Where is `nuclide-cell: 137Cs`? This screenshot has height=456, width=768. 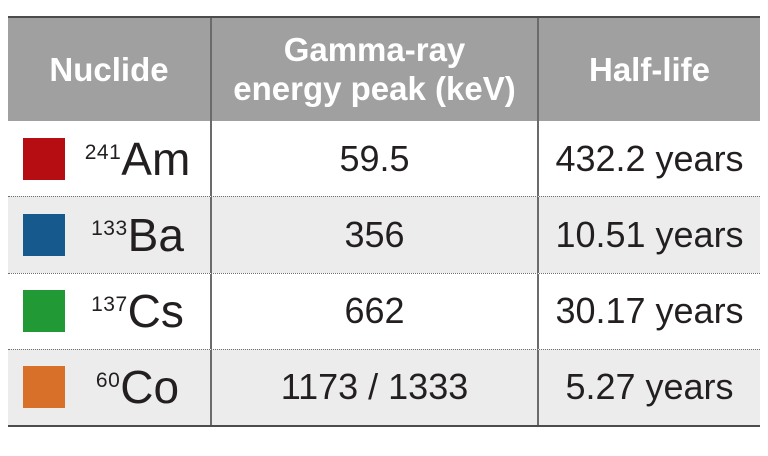
nuclide-cell: 137Cs is located at coordinates (109, 311).